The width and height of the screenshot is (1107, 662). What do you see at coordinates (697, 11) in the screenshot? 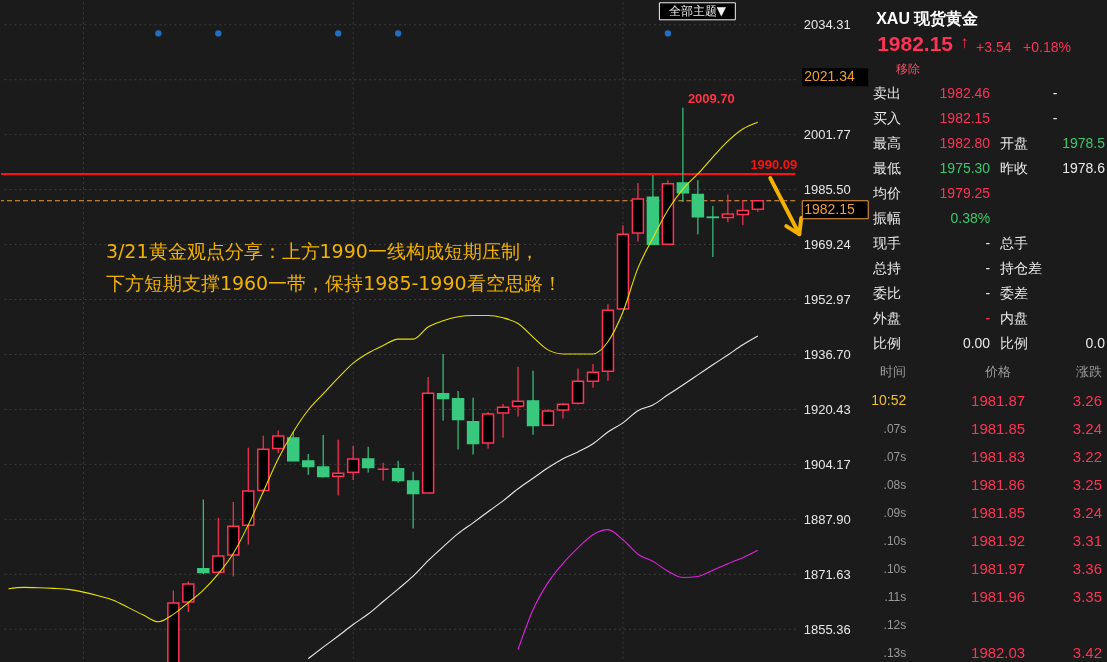
I see `annotation: 全部主题▼` at bounding box center [697, 11].